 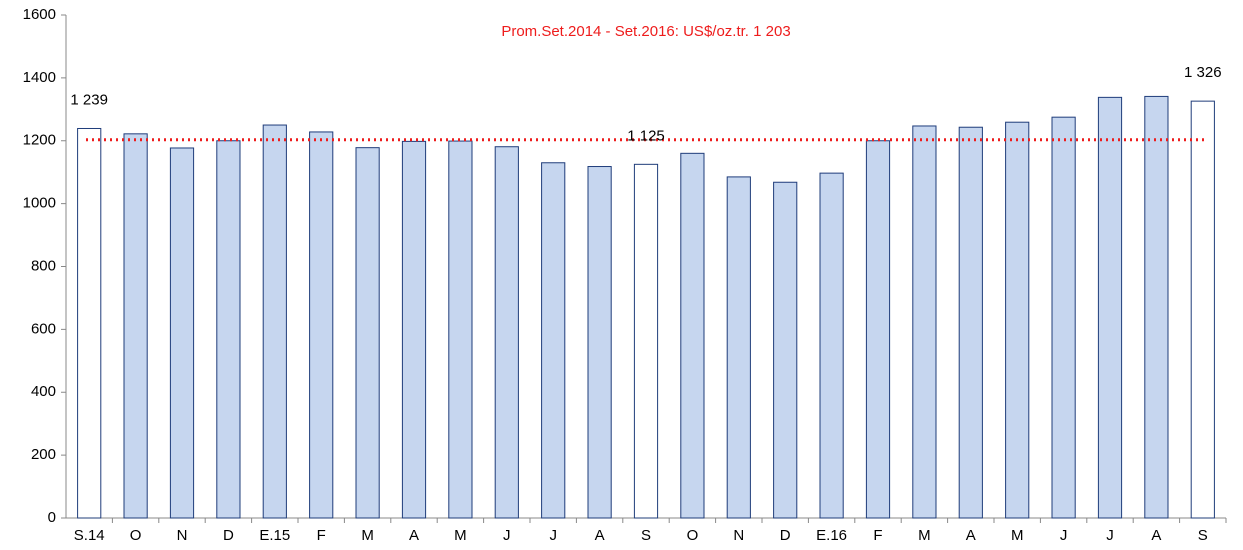 What do you see at coordinates (1203, 72) in the screenshot?
I see `value-label: 1 326` at bounding box center [1203, 72].